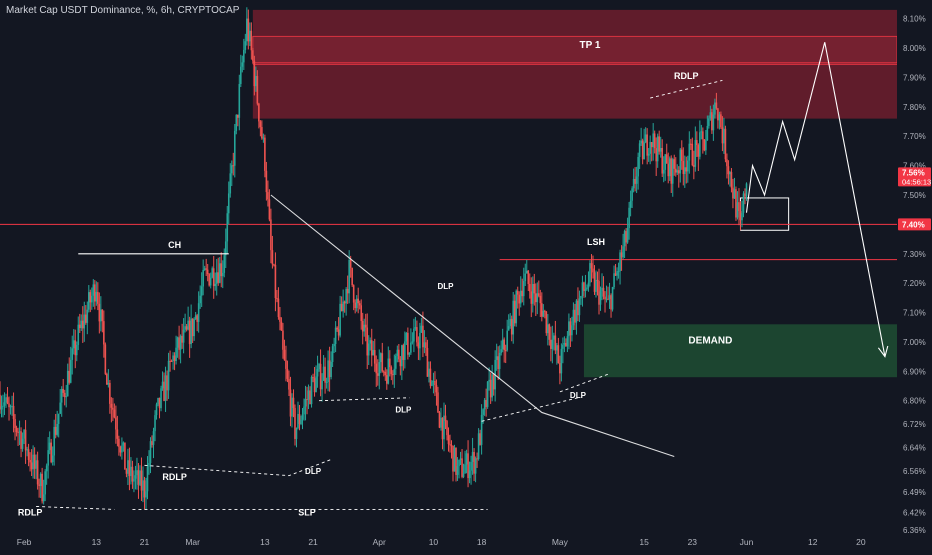 Image resolution: width=932 pixels, height=555 pixels. Describe the element at coordinates (914, 48) in the screenshot. I see `price-tick-label: 8.00%` at that location.